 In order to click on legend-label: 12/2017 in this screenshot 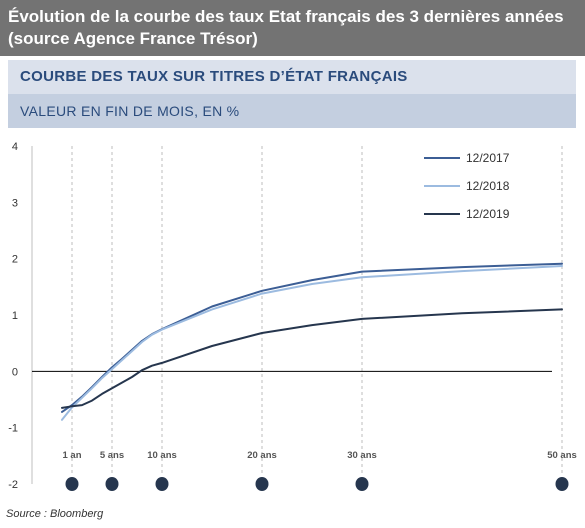, I will do `click(488, 158)`.